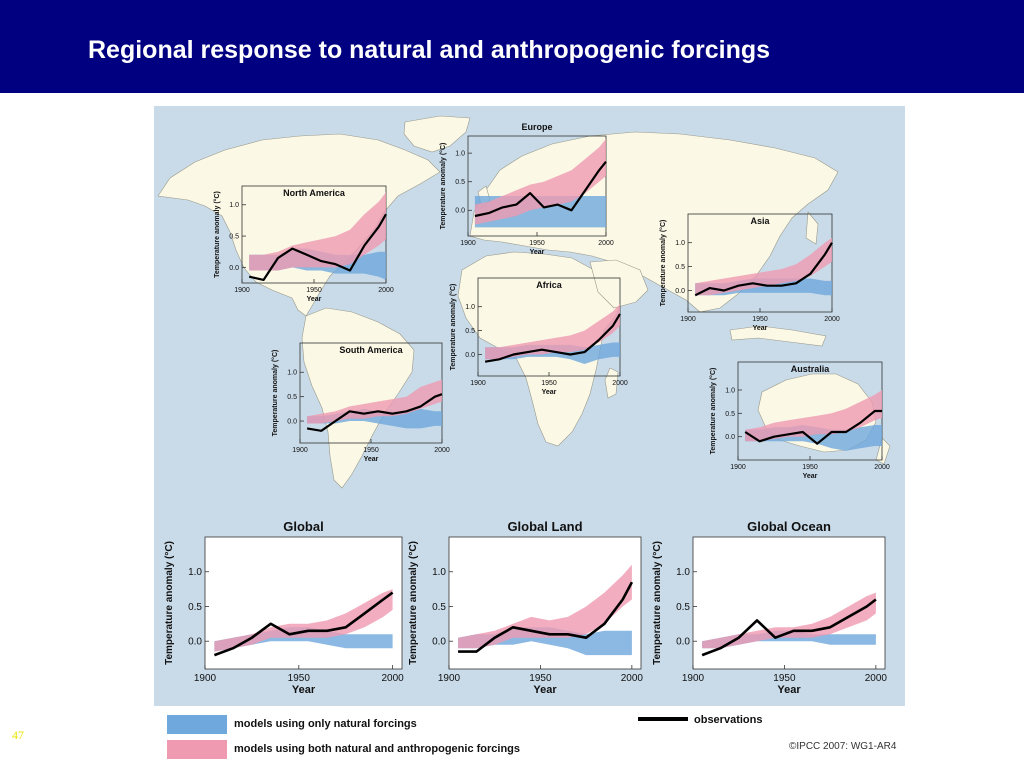 The image size is (1024, 768). What do you see at coordinates (760, 328) in the screenshot?
I see `asia-xlabel: Year` at bounding box center [760, 328].